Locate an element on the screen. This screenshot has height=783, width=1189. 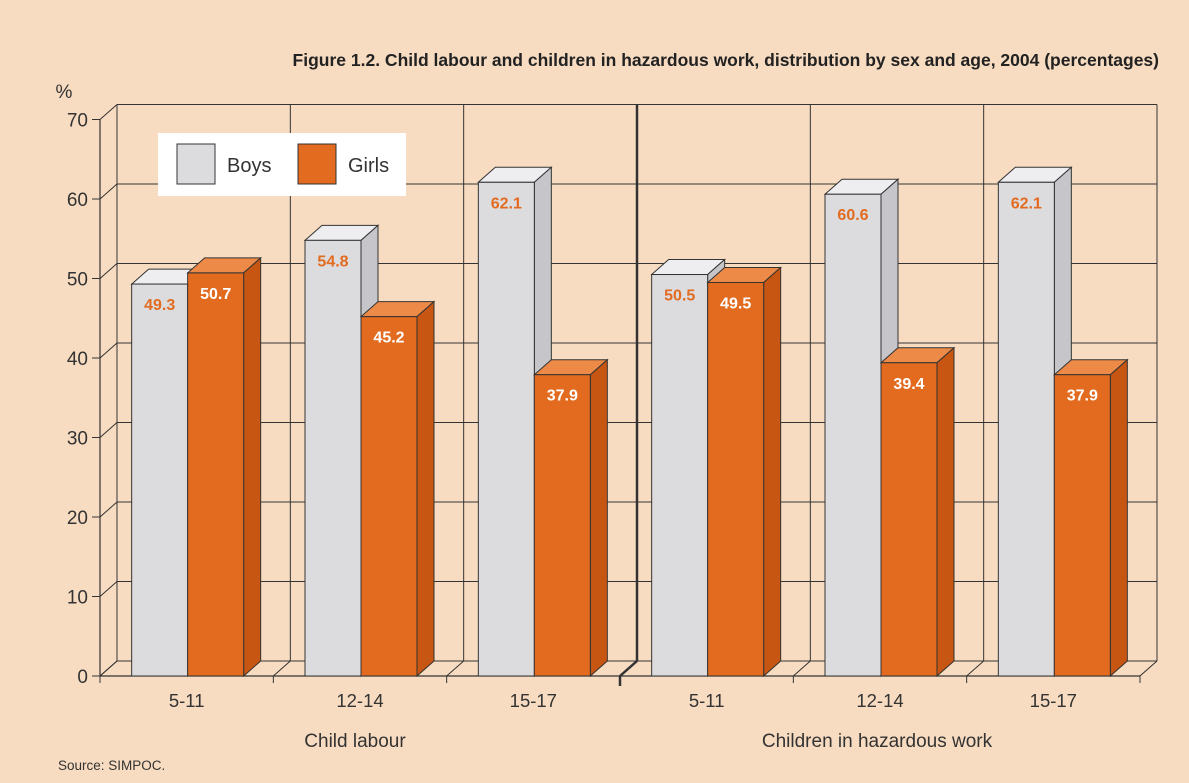
data-label-boys-3: 50.5 is located at coordinates (679, 296).